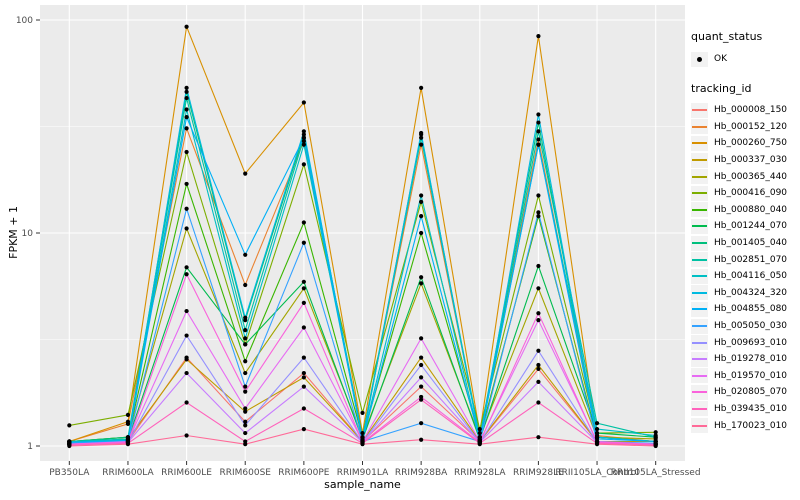  I want to click on legend-item: Hb_001405_040, so click(745, 243).